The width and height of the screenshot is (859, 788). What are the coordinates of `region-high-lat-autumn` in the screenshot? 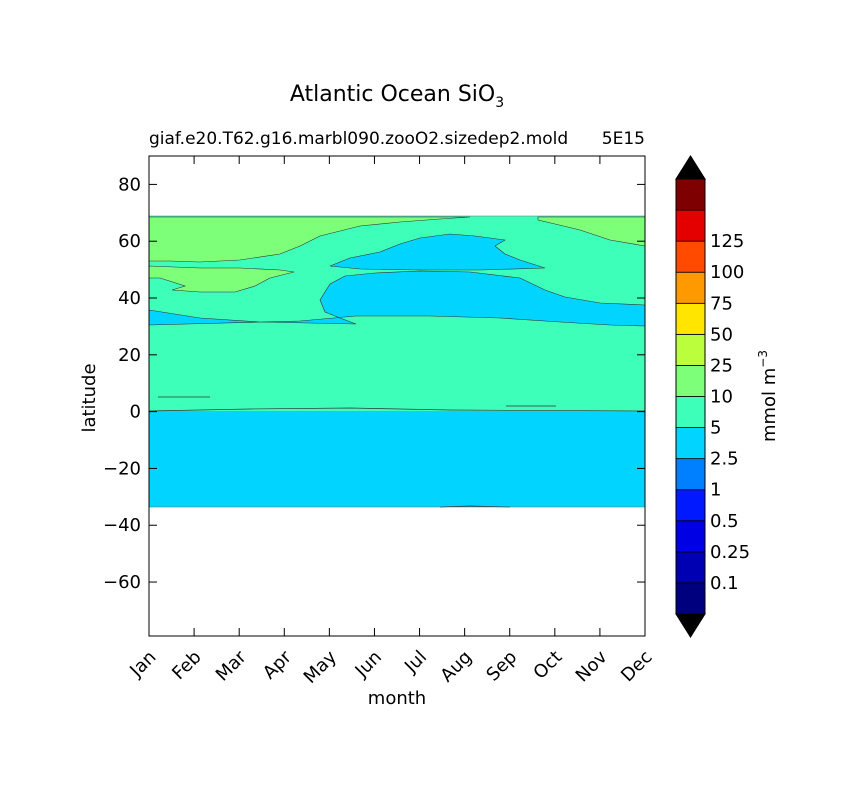 It's located at (591, 231).